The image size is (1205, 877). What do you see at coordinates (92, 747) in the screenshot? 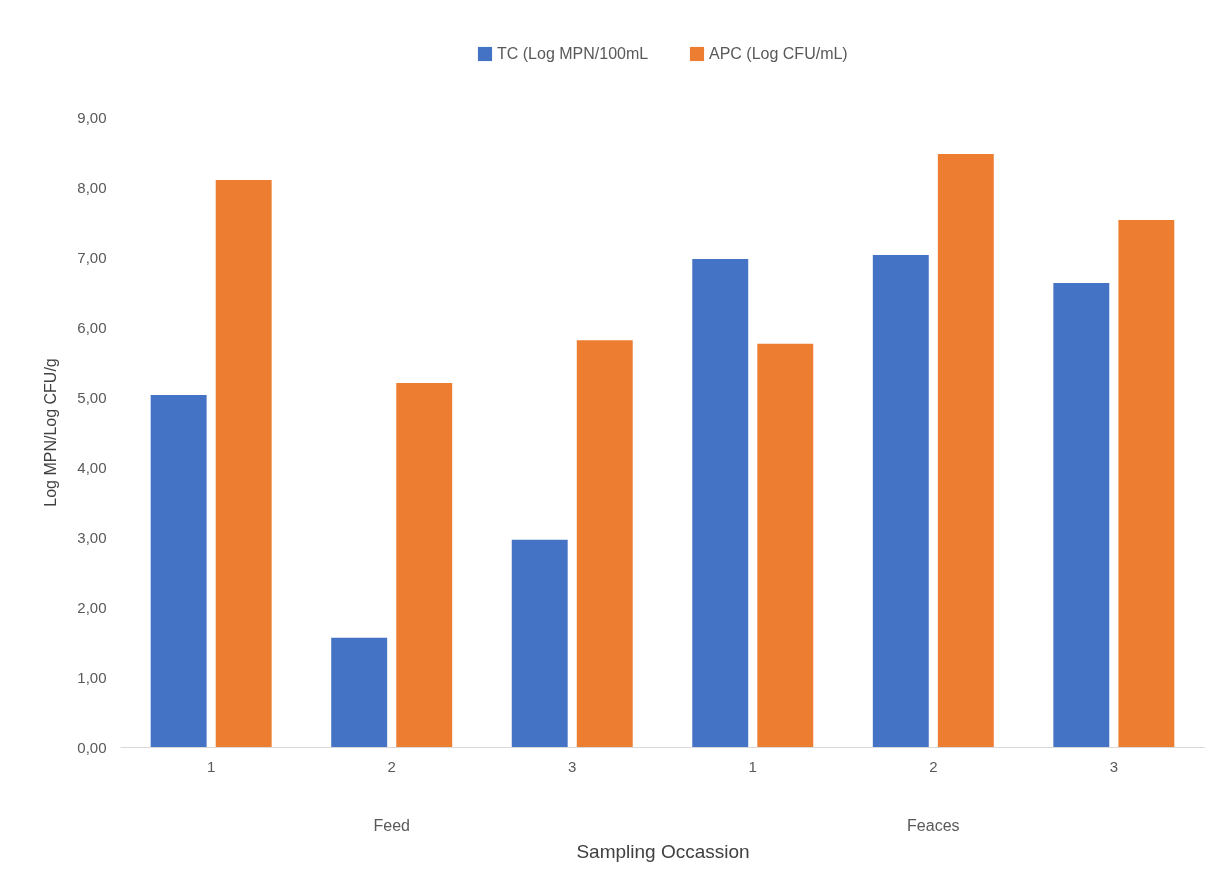
I see `y-tick-label: 0,00` at bounding box center [92, 747].